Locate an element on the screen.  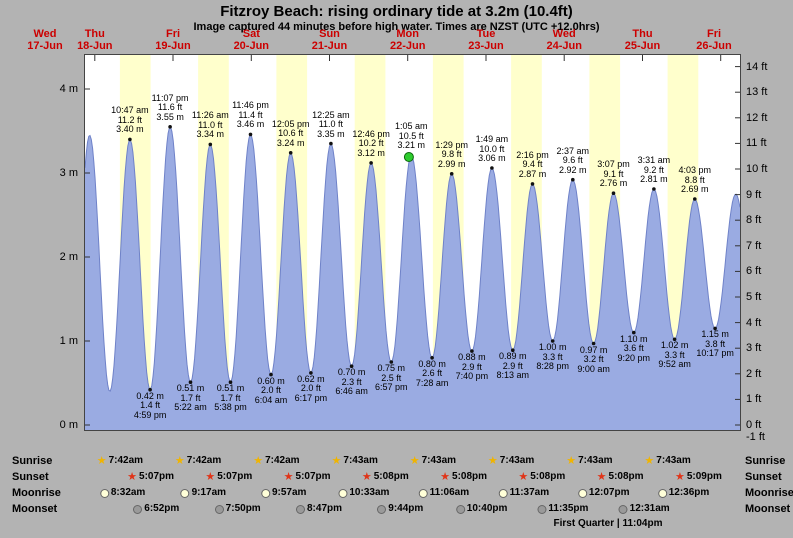
moonrise-entry: 9:57am is located at coordinates (283, 493).